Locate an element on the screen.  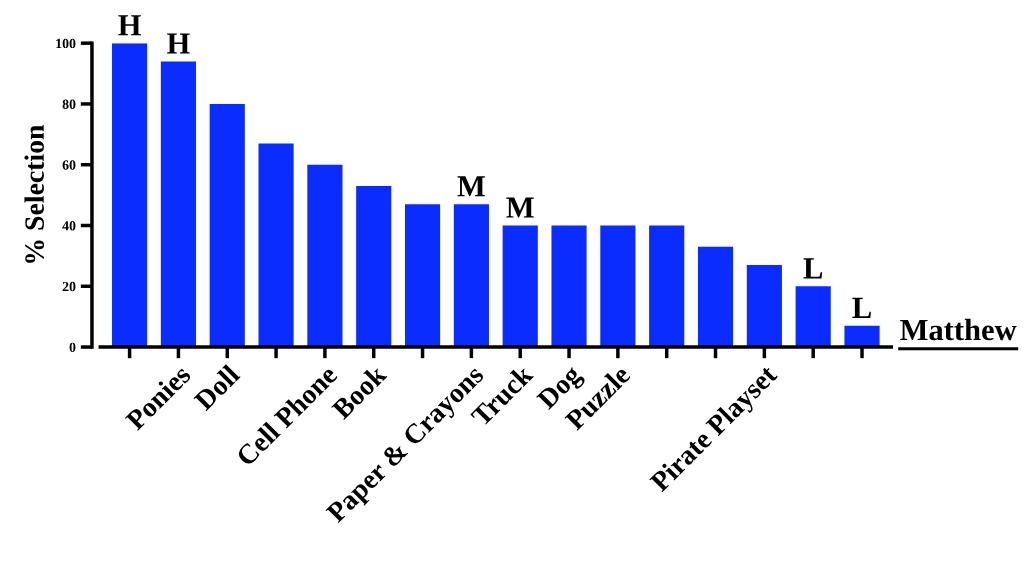
x-tick-label: Doll is located at coordinates (216, 387).